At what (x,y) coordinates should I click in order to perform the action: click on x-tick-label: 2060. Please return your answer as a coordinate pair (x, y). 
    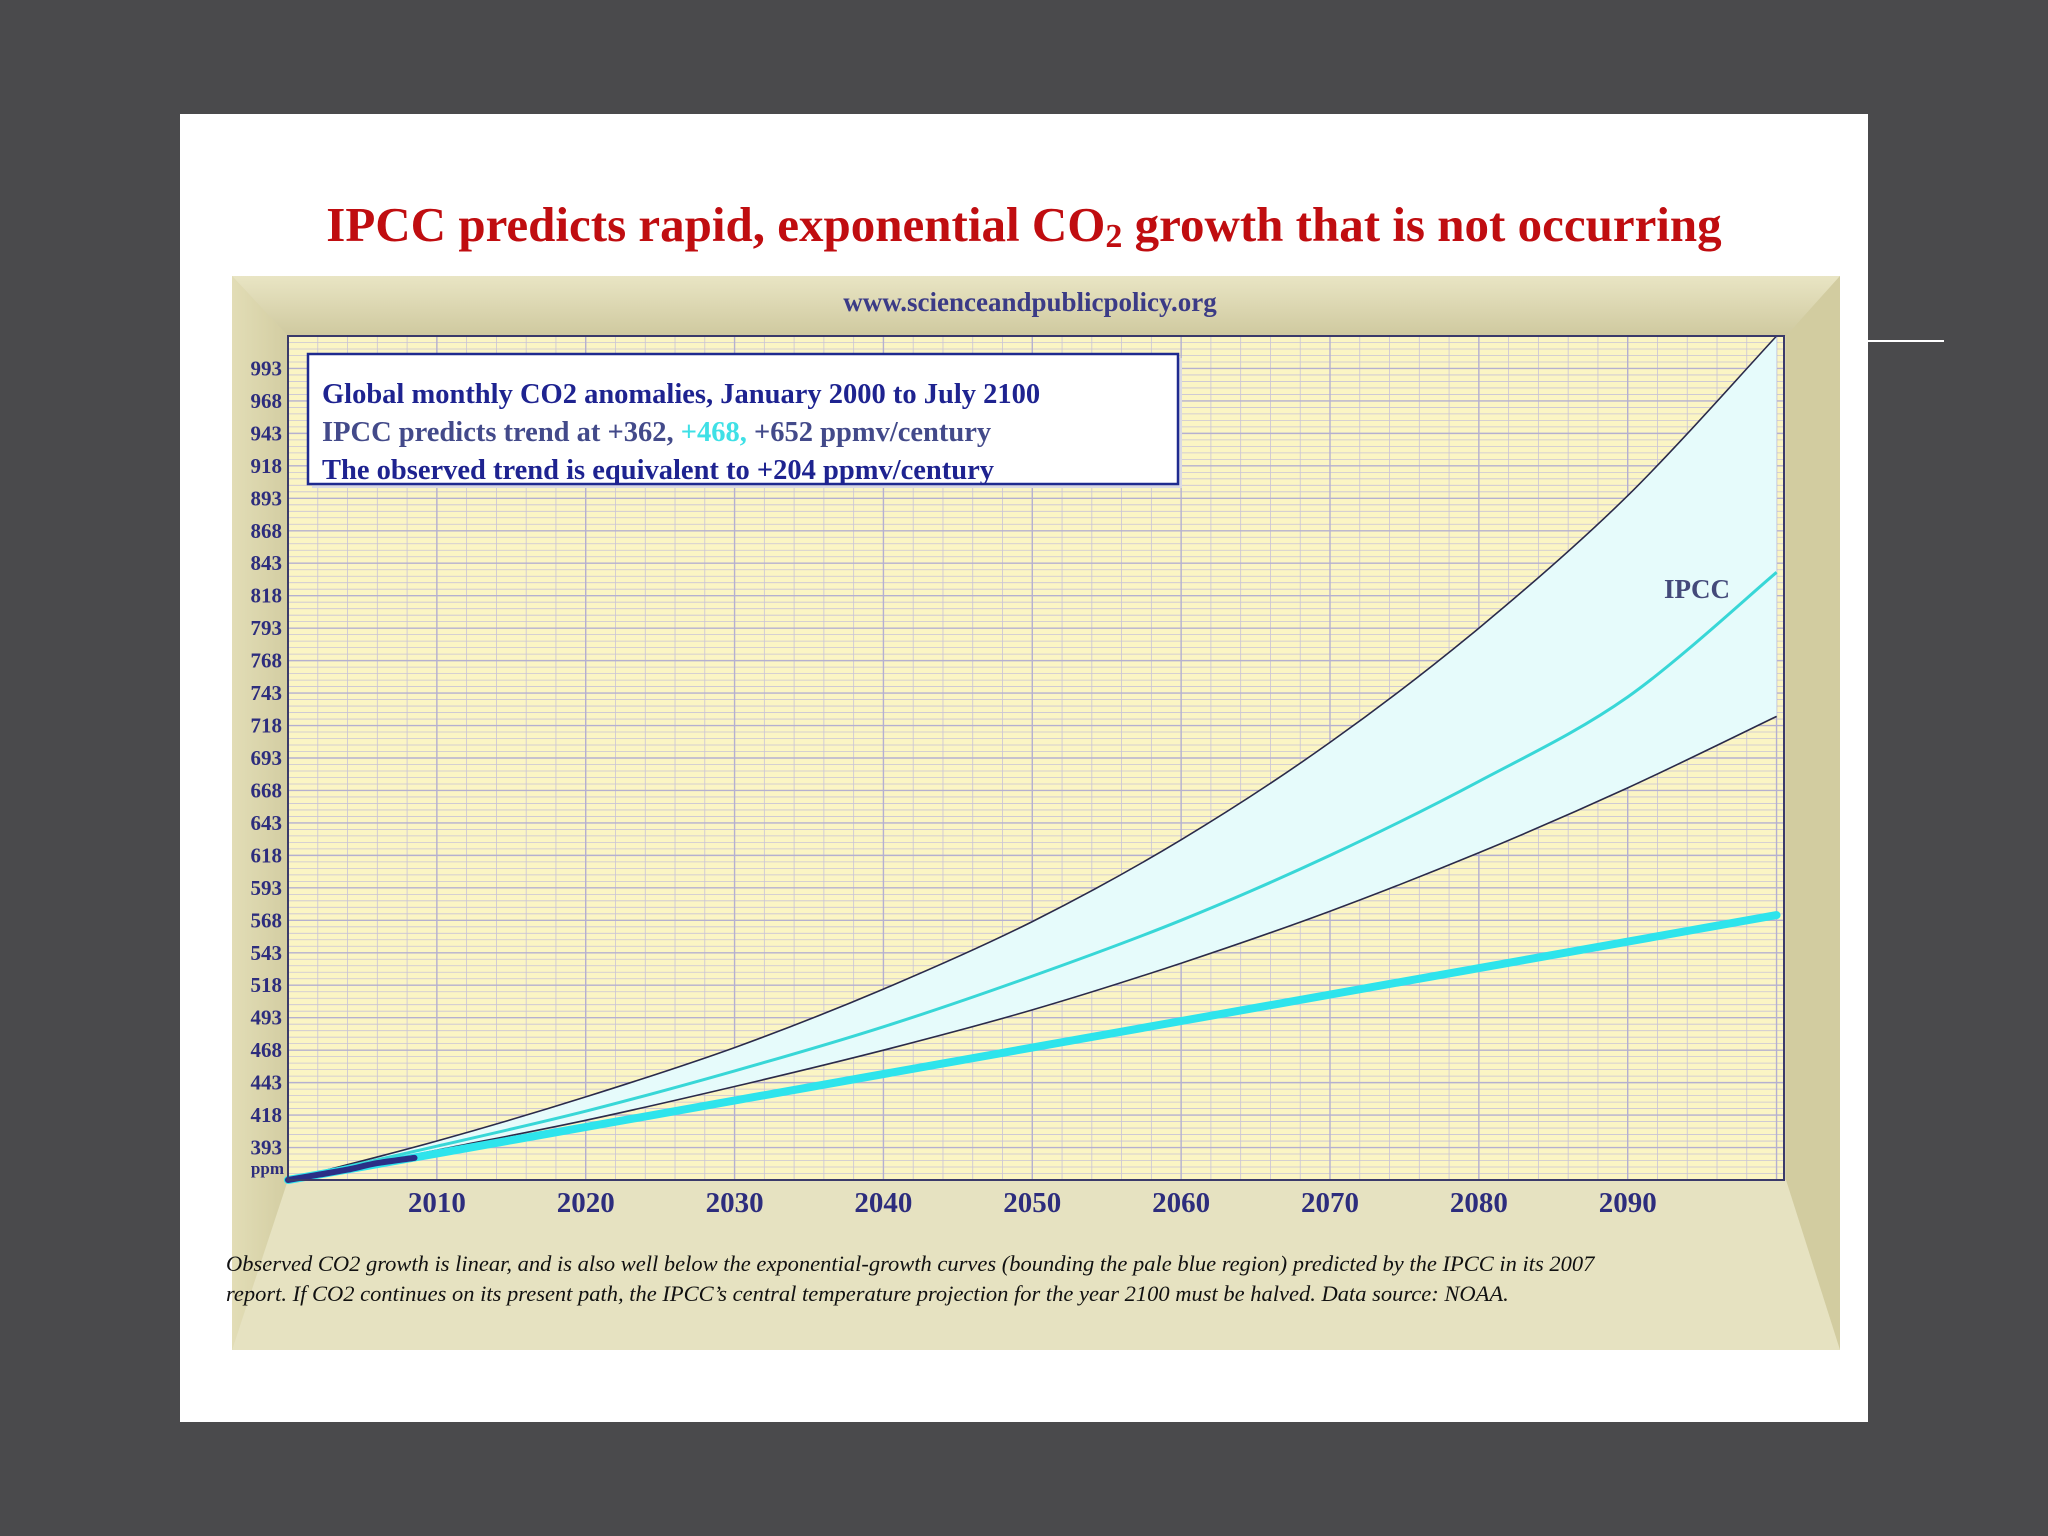
    Looking at the image, I should click on (1181, 1203).